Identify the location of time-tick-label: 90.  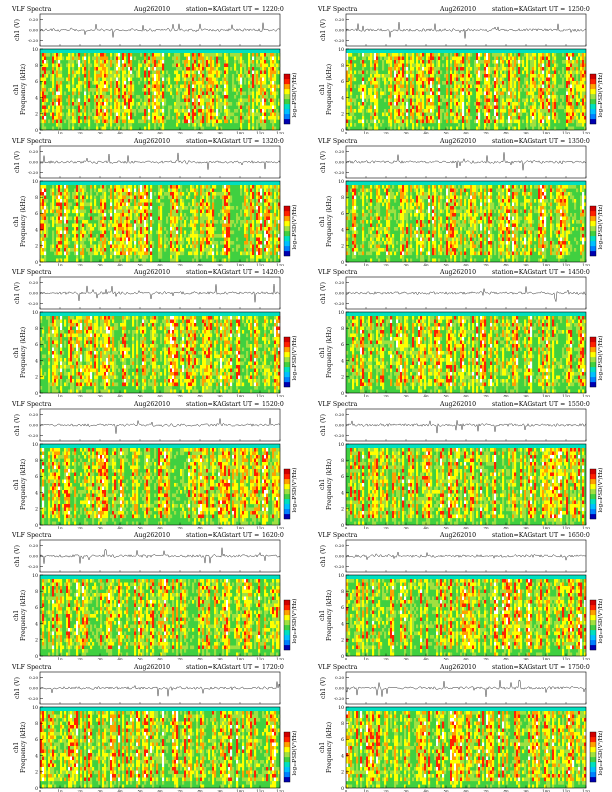
(526, 659).